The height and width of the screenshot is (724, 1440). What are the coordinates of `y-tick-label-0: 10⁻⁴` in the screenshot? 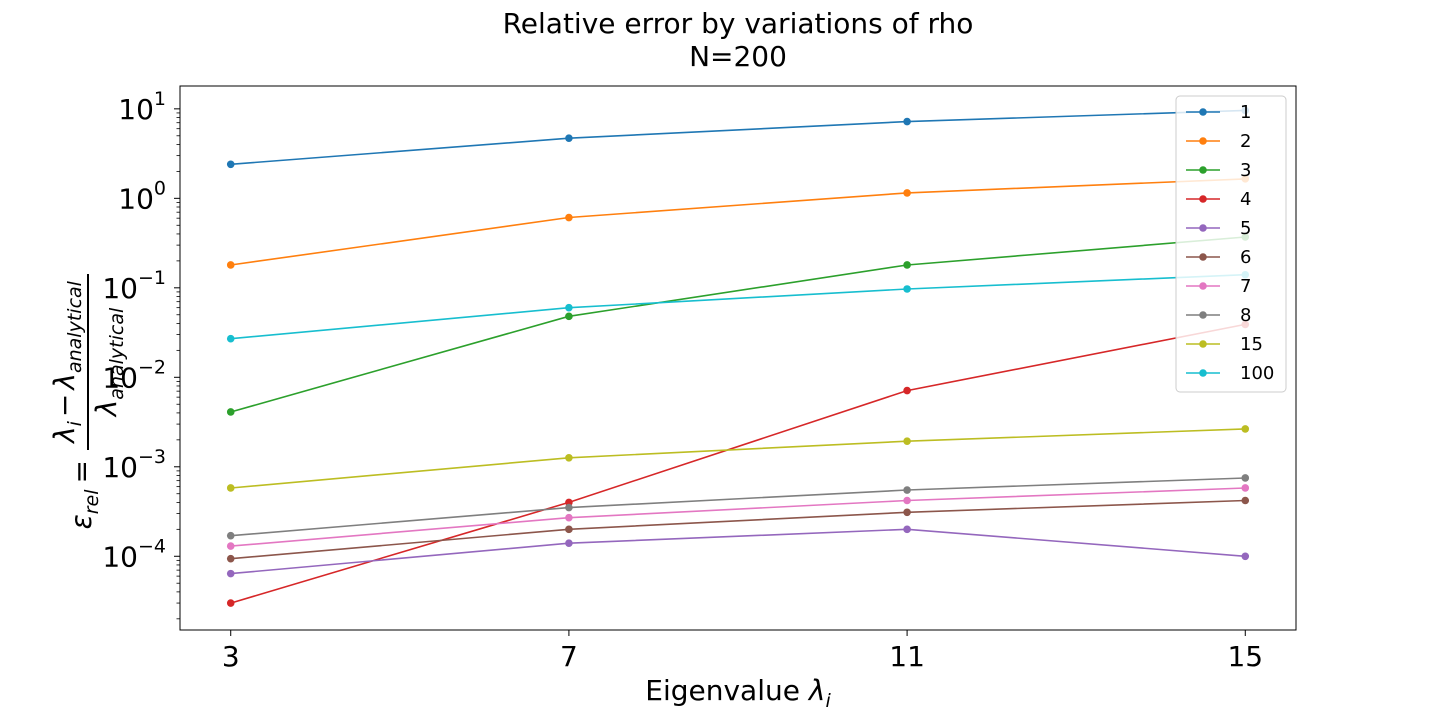 It's located at (134, 554).